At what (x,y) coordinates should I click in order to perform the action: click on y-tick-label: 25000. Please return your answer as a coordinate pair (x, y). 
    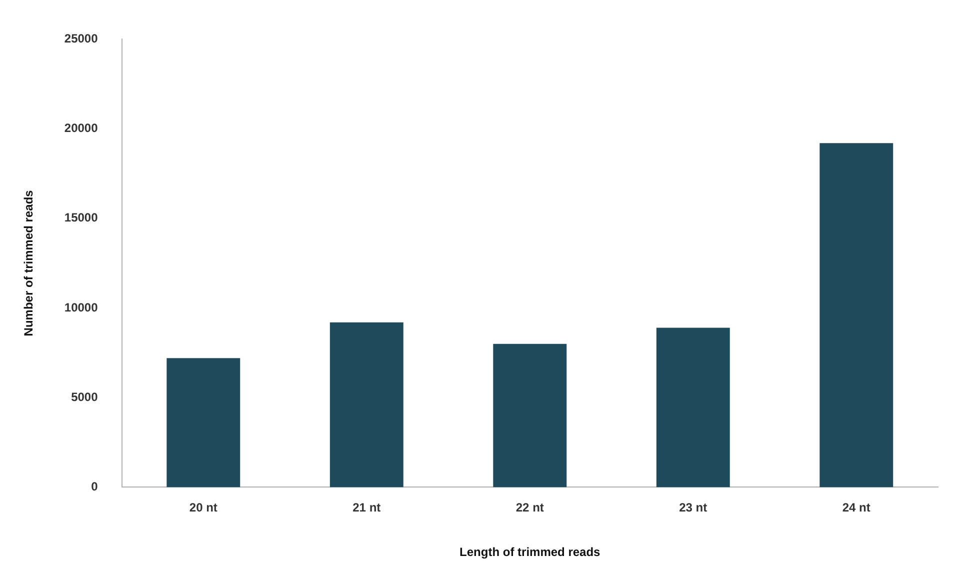
    Looking at the image, I should click on (81, 39).